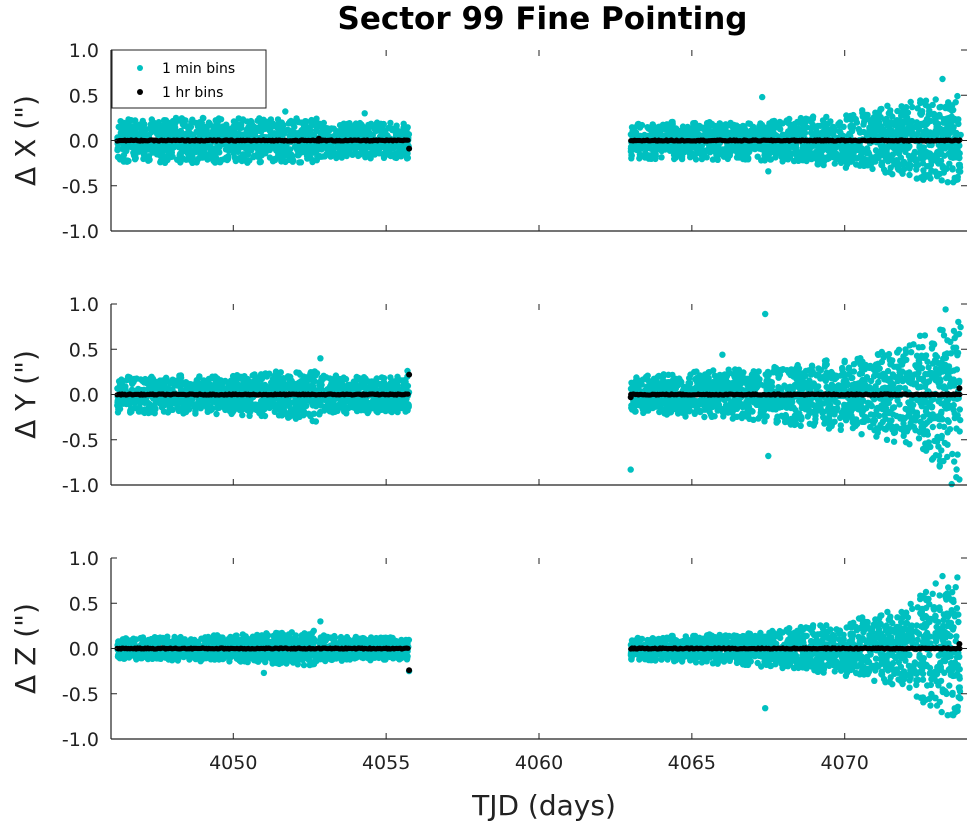 The height and width of the screenshot is (824, 975). What do you see at coordinates (25, 140) in the screenshot?
I see `y-axis-label: Δ X (")` at bounding box center [25, 140].